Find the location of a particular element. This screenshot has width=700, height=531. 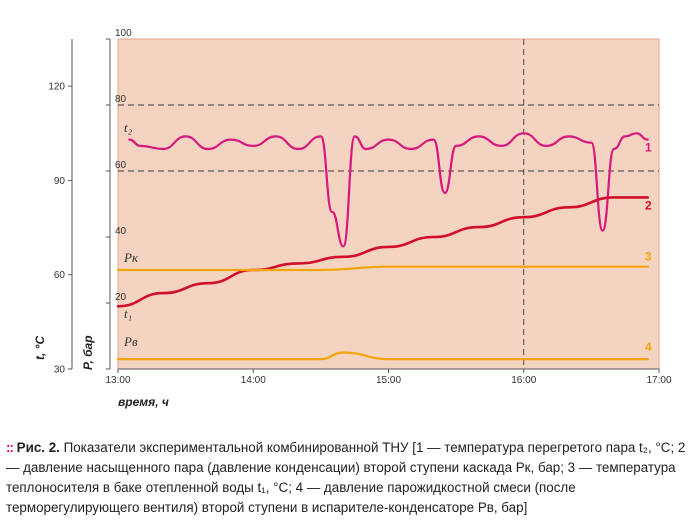

curve-label-t1: t₁ is located at coordinates (128, 313).